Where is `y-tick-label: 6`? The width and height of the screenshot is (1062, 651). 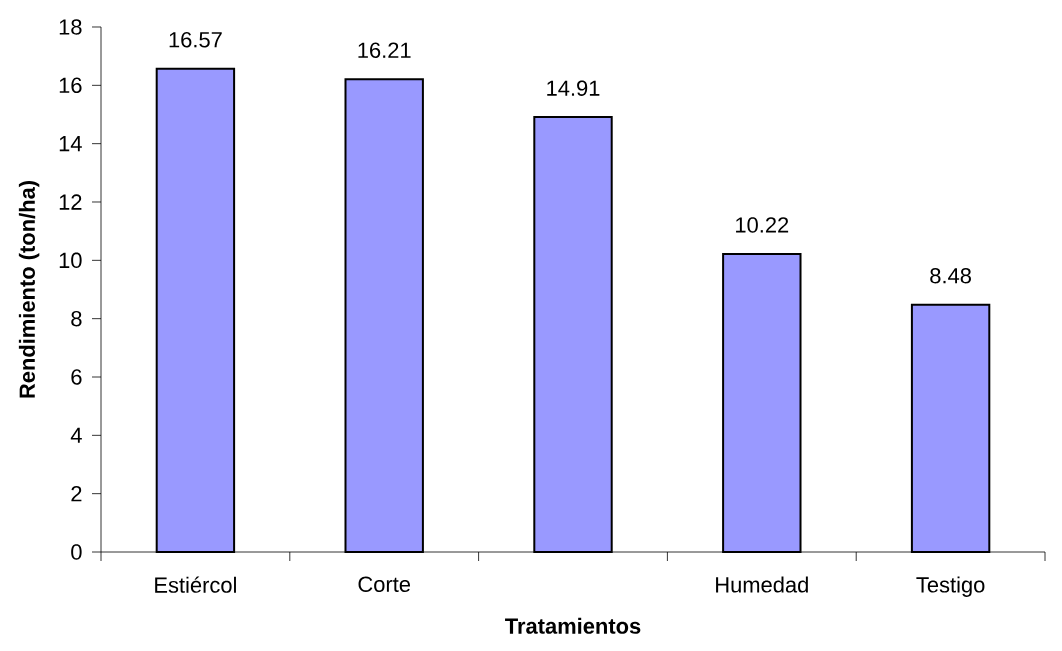
y-tick-label: 6 is located at coordinates (76, 377).